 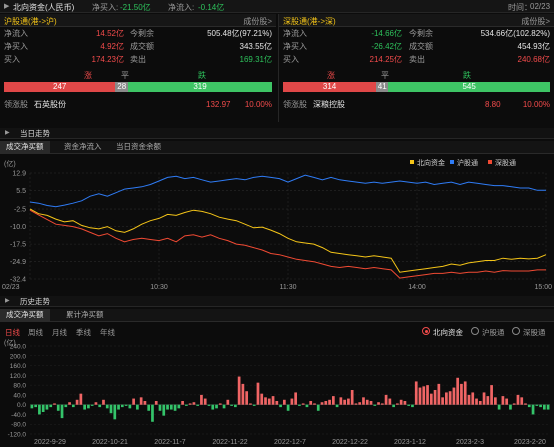 What do you see at coordinates (170, 442) in the screenshot?
I see `x-tick-label: 2022-11-7` at bounding box center [170, 442].